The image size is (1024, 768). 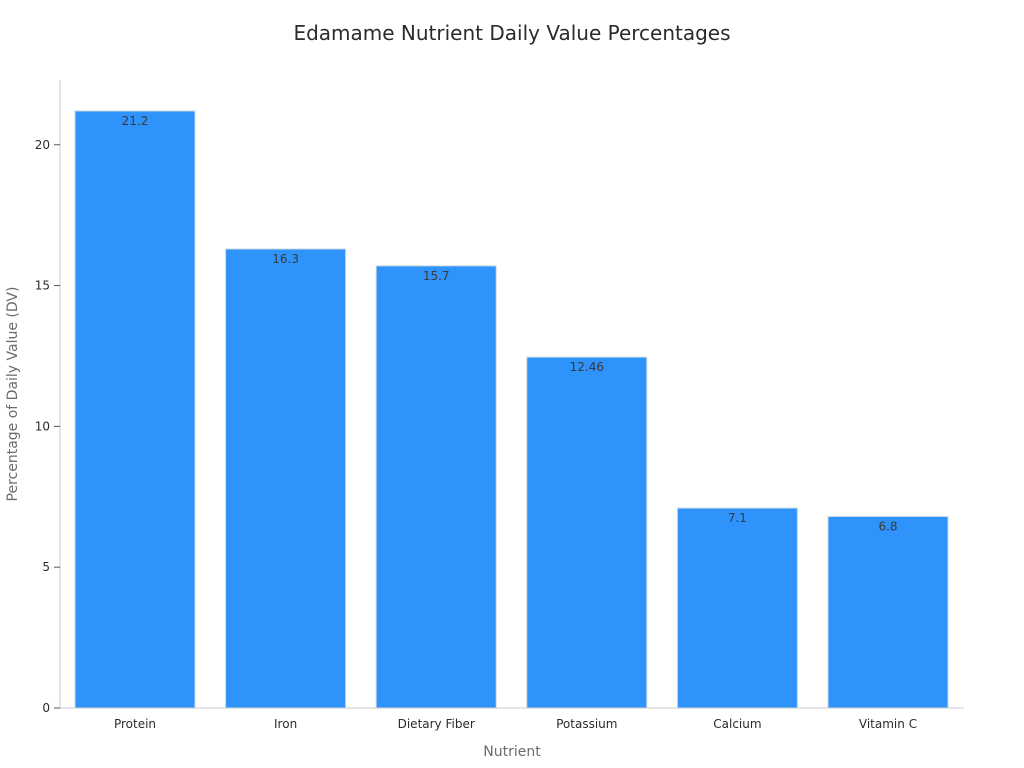 I want to click on bar-vitamin-c, so click(x=888, y=612).